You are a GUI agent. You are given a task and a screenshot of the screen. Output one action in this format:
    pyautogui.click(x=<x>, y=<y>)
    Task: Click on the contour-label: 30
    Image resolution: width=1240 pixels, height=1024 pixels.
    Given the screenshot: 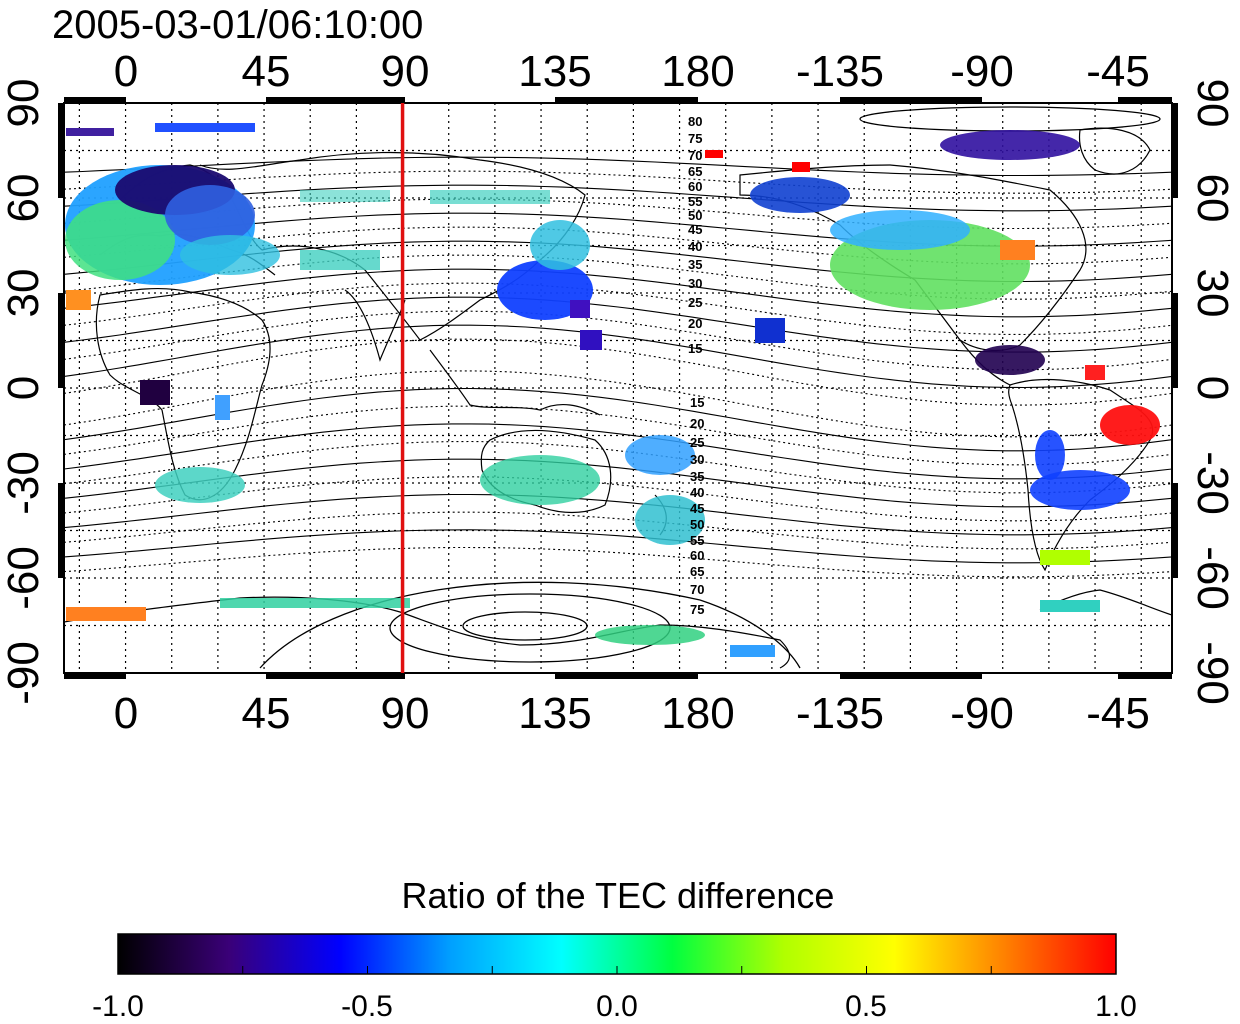 What is the action you would take?
    pyautogui.click(x=695, y=283)
    